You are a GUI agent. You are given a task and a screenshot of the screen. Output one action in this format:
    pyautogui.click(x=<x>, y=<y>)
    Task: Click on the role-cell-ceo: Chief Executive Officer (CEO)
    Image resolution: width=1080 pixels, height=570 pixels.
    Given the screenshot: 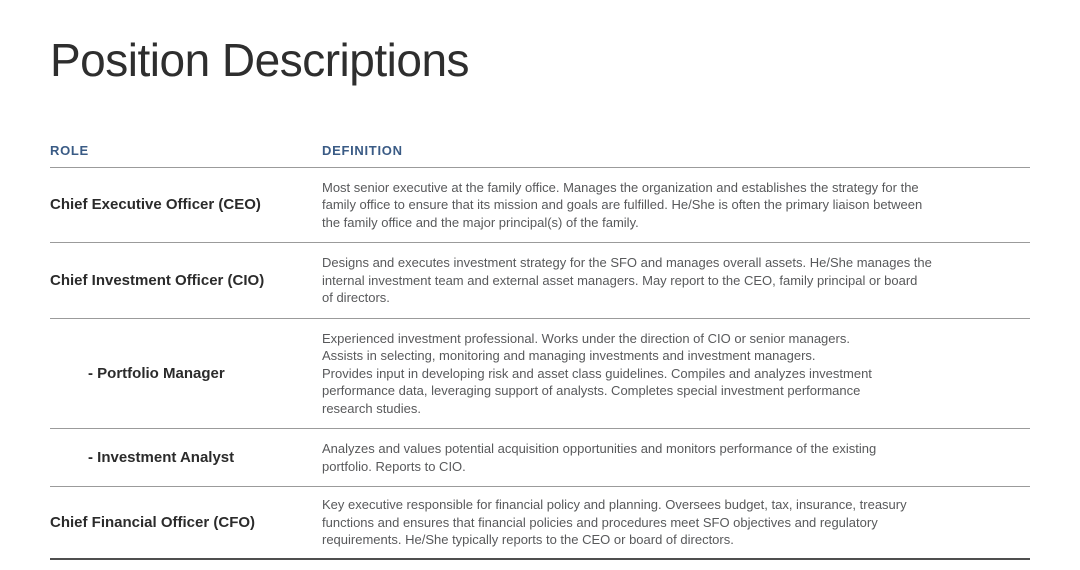 What is the action you would take?
    pyautogui.click(x=155, y=205)
    